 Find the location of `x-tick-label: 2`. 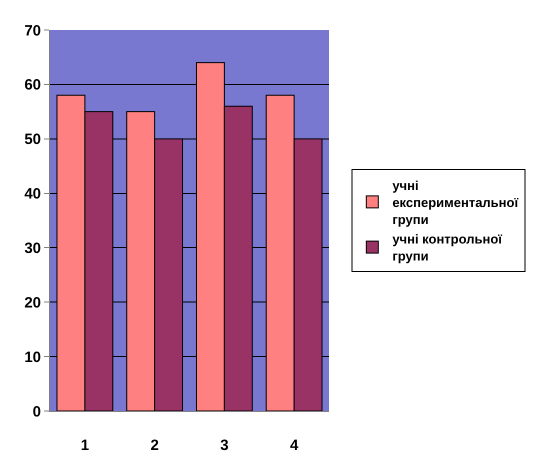

x-tick-label: 2 is located at coordinates (154, 445).